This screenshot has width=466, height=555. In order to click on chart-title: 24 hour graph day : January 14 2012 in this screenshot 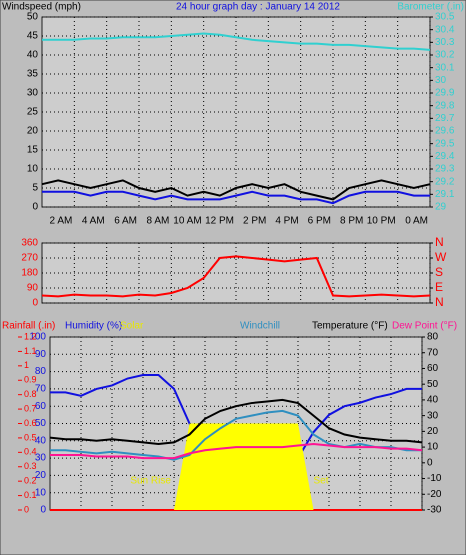, I will do `click(258, 7)`.